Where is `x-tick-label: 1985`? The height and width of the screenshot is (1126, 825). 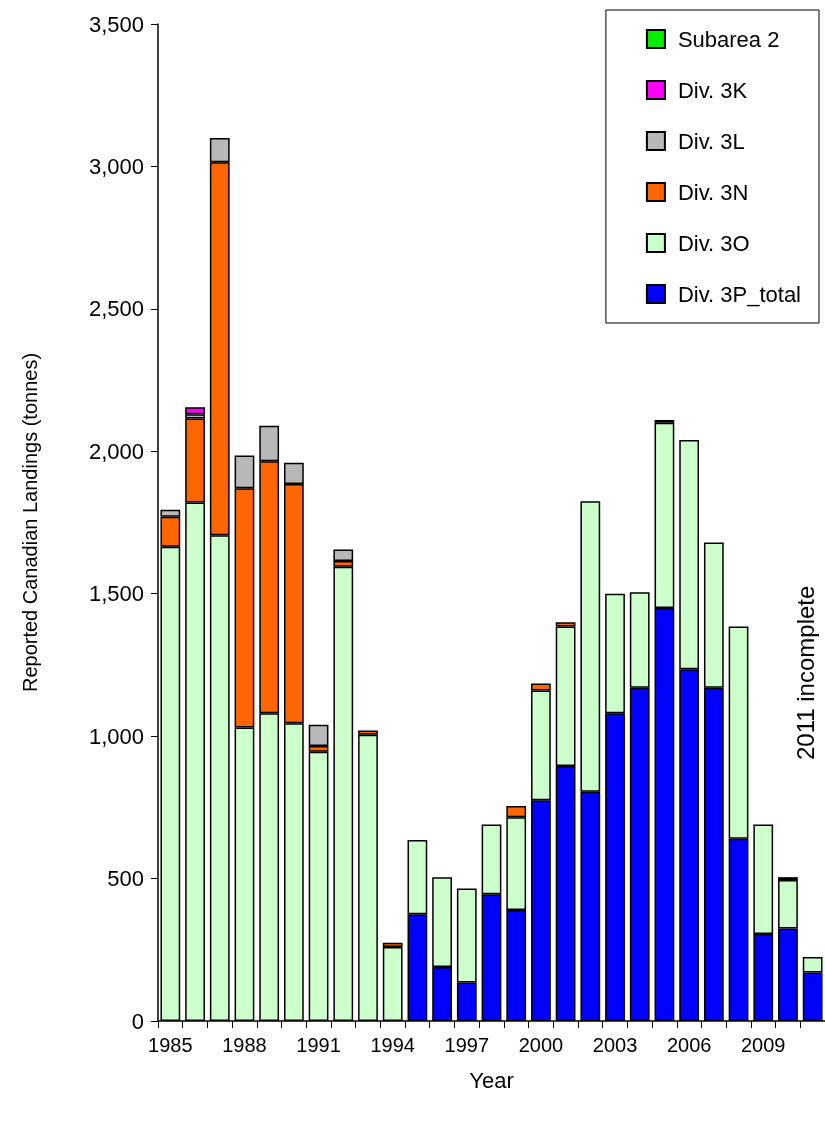 x-tick-label: 1985 is located at coordinates (170, 1045).